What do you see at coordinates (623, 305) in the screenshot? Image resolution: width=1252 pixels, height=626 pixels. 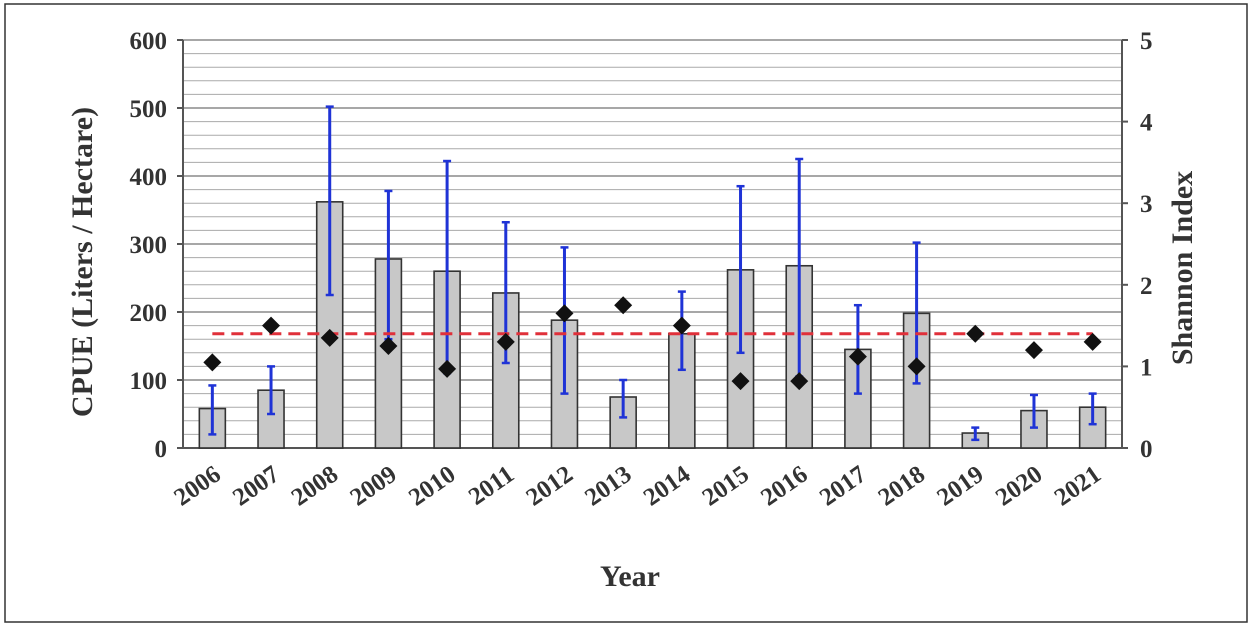 I see `shannon-point-2013` at bounding box center [623, 305].